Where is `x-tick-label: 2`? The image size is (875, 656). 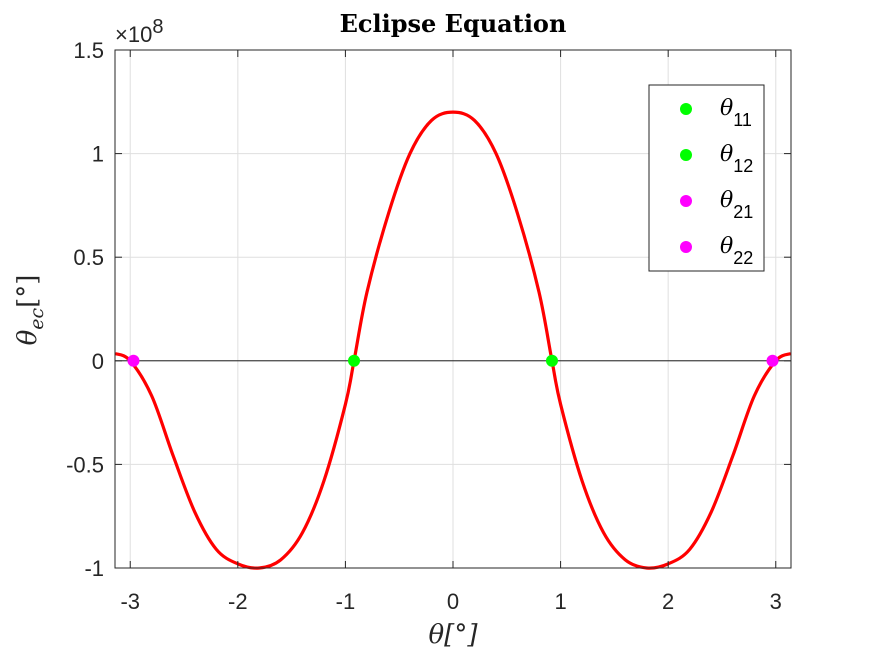 x-tick-label: 2 is located at coordinates (668, 601).